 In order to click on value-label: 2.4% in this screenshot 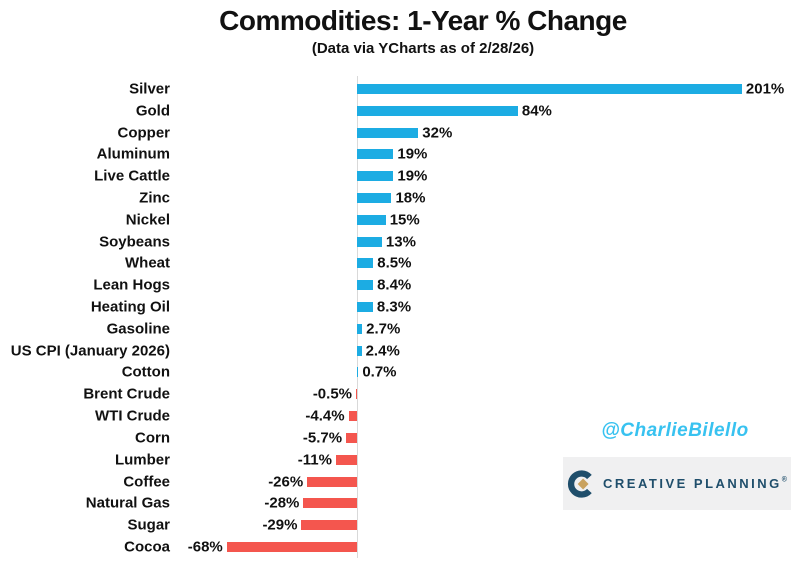, I will do `click(382, 351)`.